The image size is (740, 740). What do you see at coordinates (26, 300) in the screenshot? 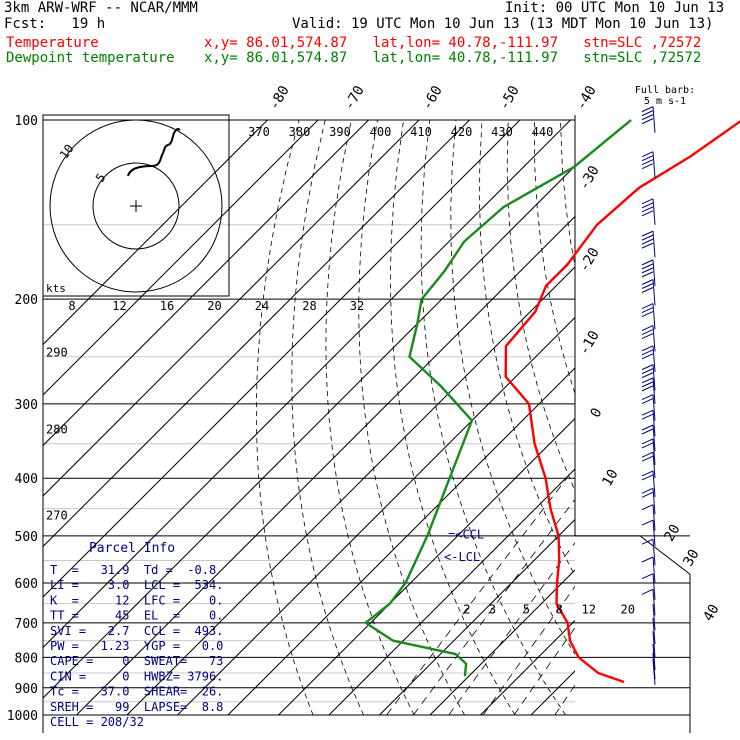
I see `pressure-tick-label: 200` at bounding box center [26, 300].